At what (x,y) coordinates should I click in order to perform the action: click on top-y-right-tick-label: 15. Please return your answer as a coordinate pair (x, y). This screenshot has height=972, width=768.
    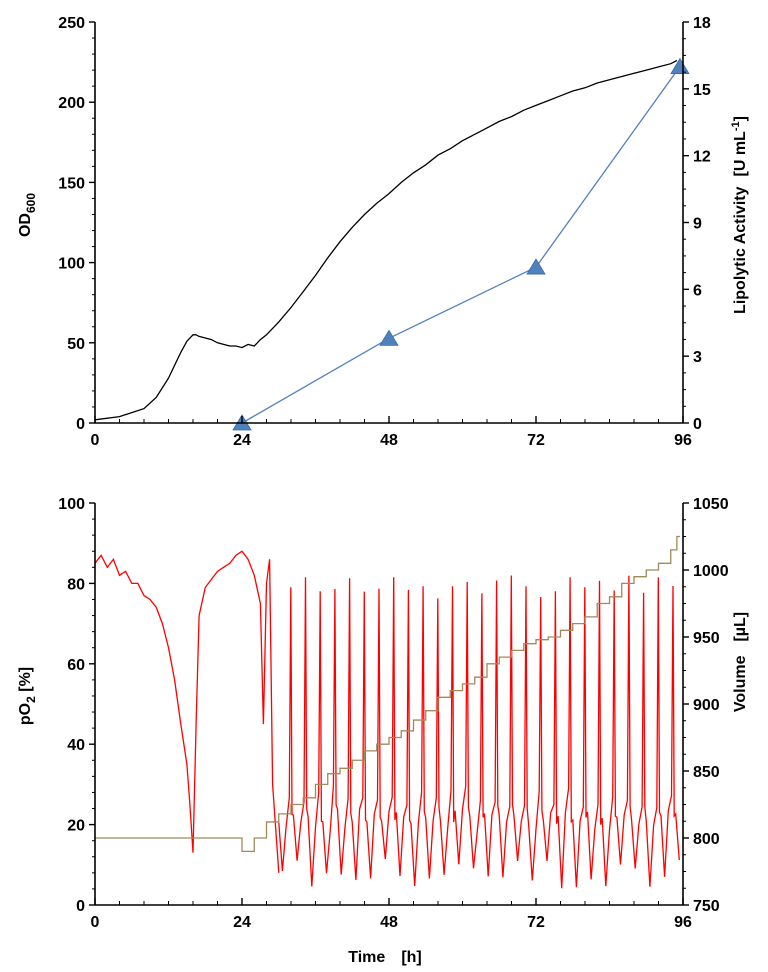
    Looking at the image, I should click on (702, 90).